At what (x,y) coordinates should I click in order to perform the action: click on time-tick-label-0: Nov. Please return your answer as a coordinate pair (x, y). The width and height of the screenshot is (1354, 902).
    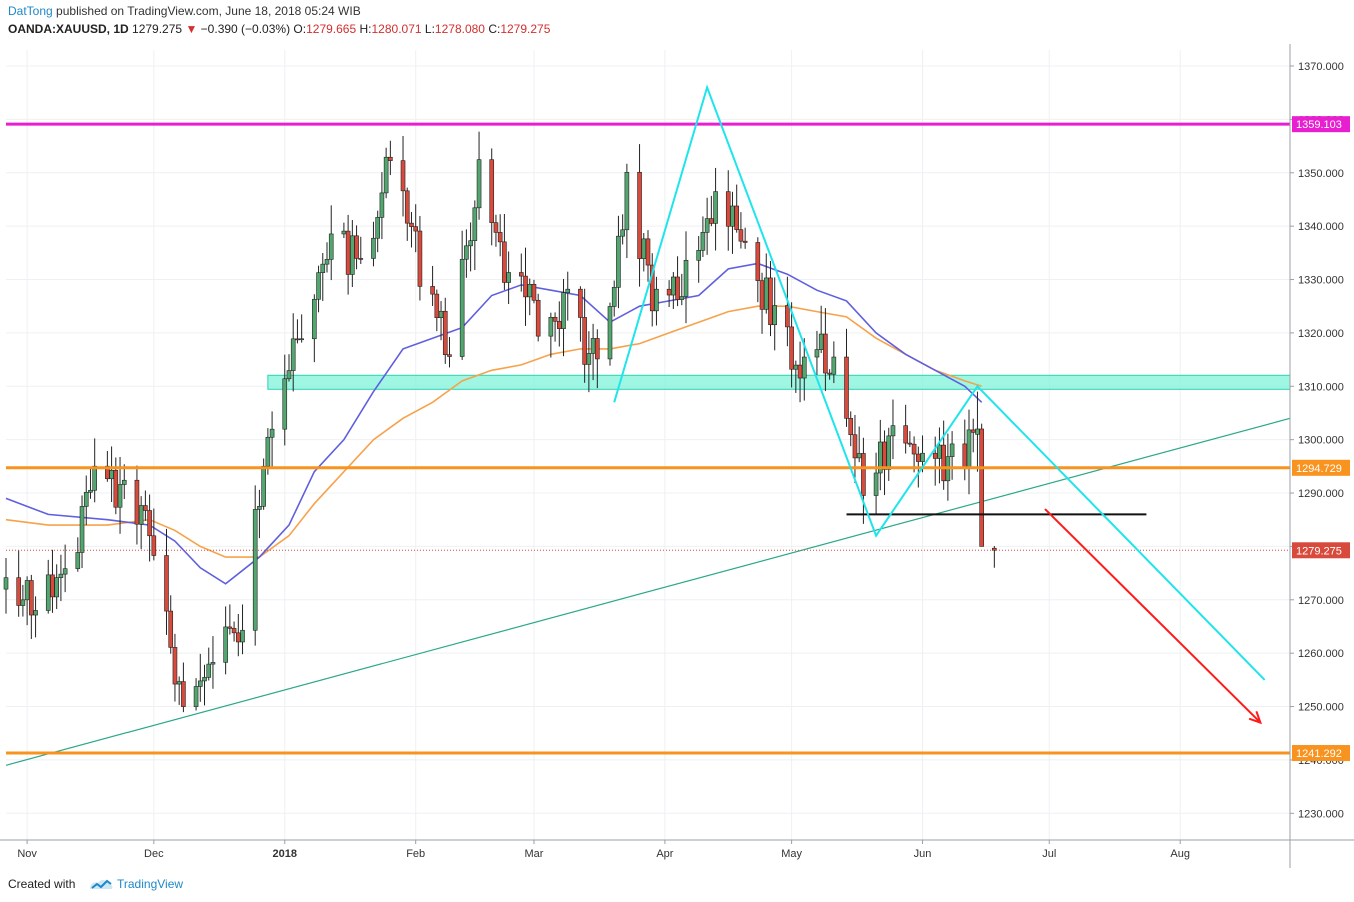
    Looking at the image, I should click on (27, 854).